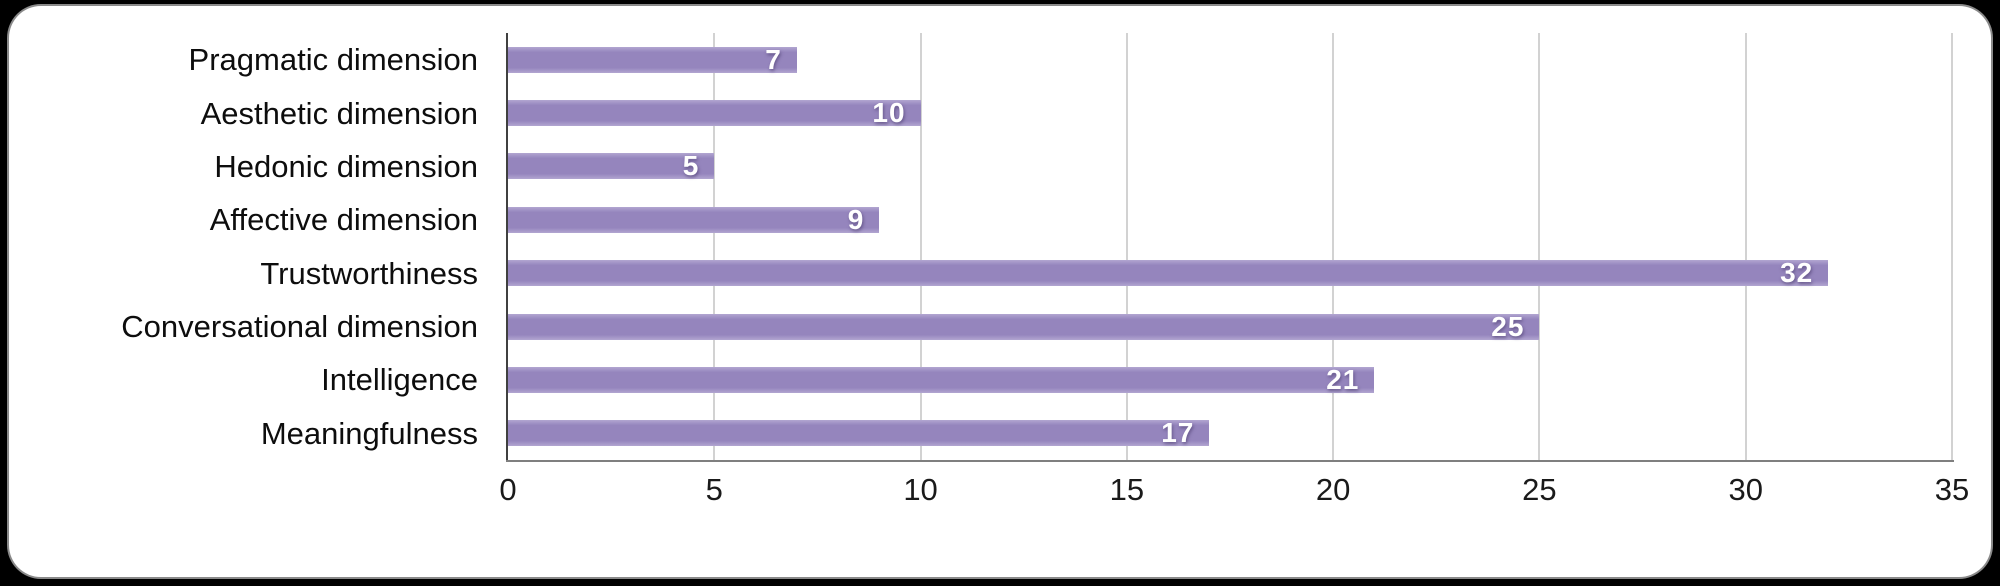 The width and height of the screenshot is (2000, 586). What do you see at coordinates (1178, 433) in the screenshot?
I see `bar-value-label: 17` at bounding box center [1178, 433].